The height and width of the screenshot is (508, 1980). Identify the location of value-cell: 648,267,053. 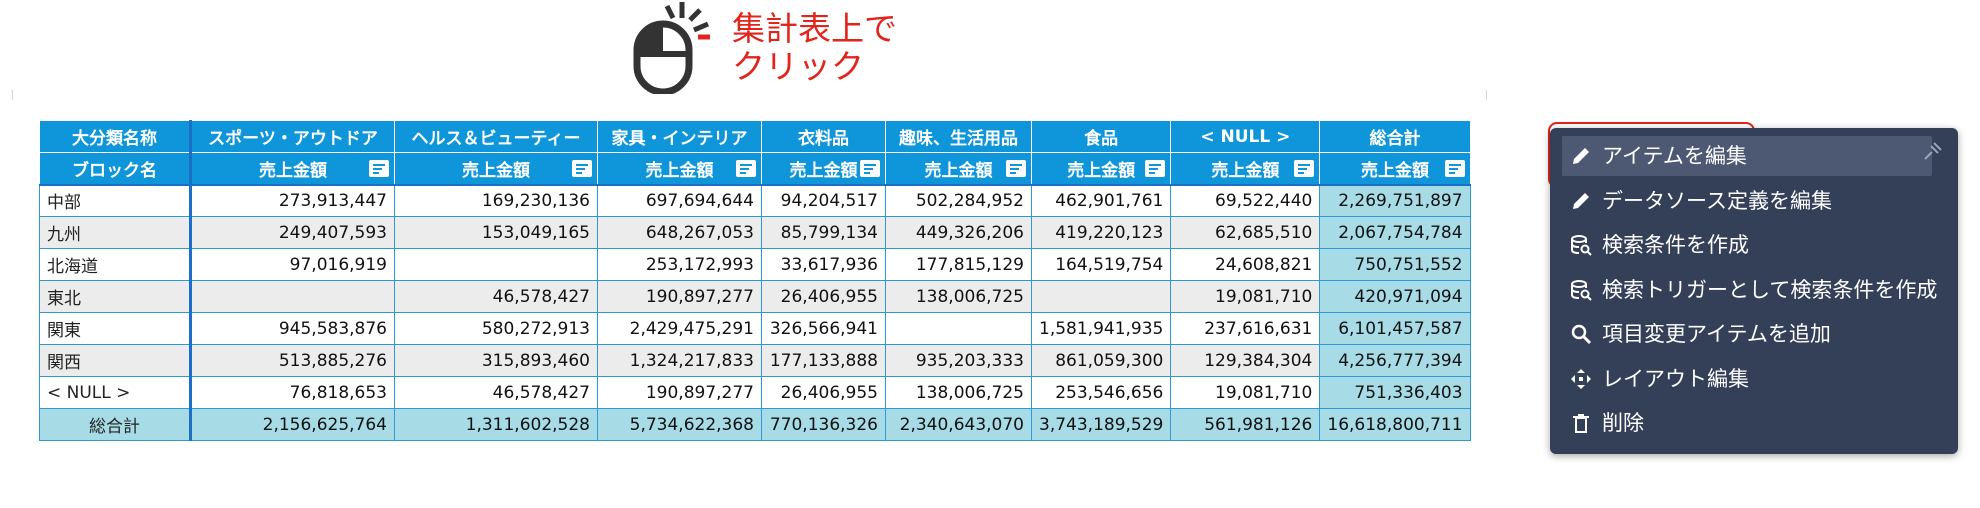
(679, 232).